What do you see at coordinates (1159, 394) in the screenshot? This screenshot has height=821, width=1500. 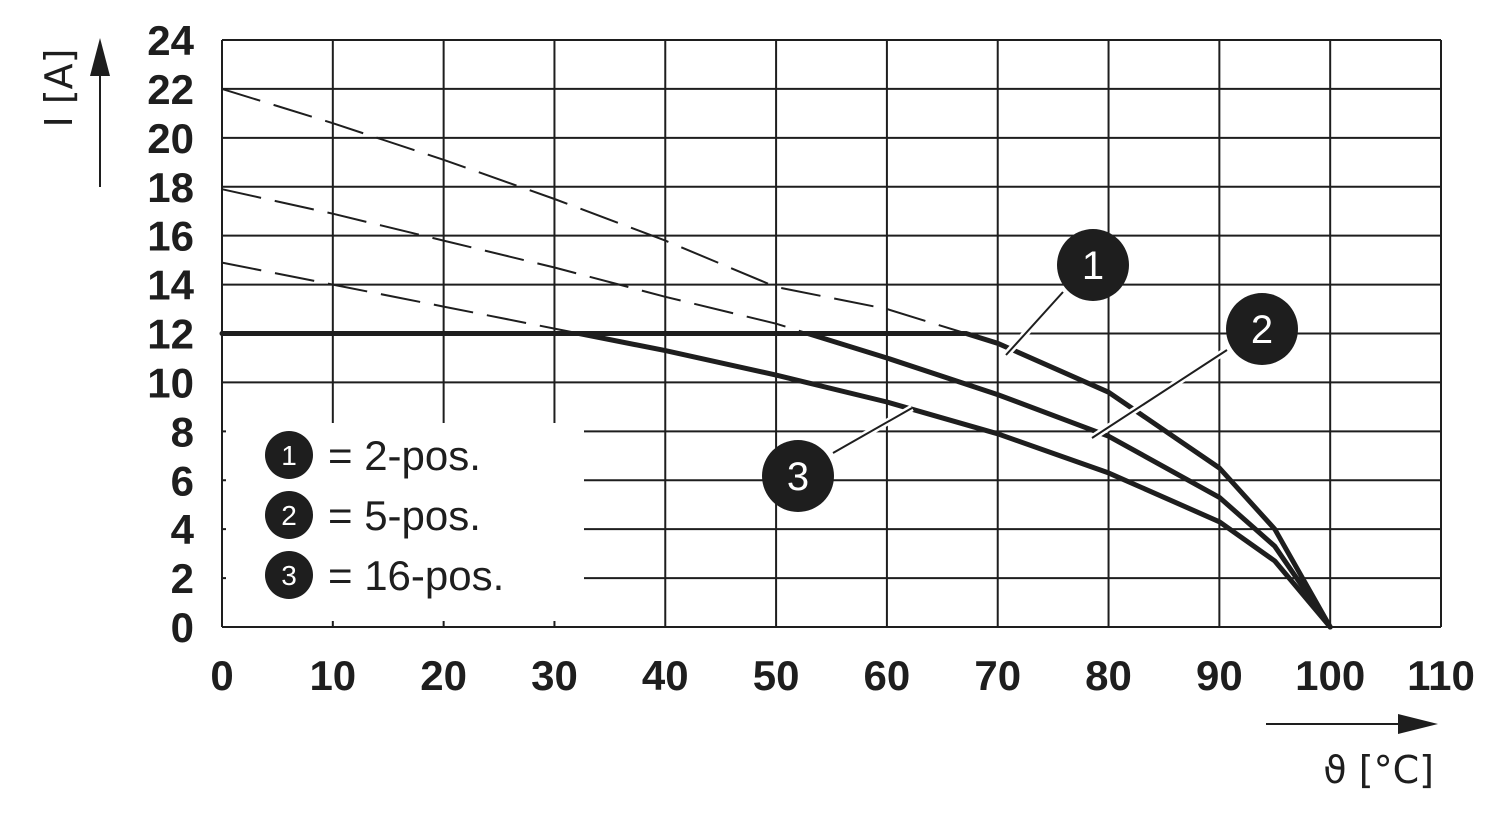 I see `callout-2-leader` at bounding box center [1159, 394].